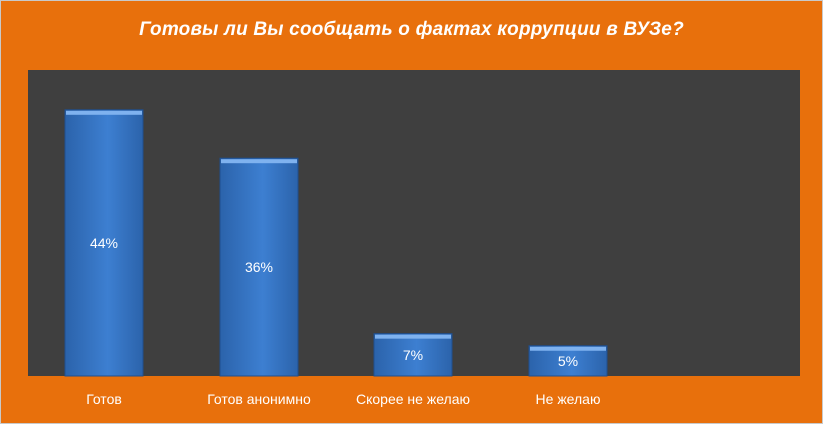  I want to click on category-label-1: Готов, so click(104, 399).